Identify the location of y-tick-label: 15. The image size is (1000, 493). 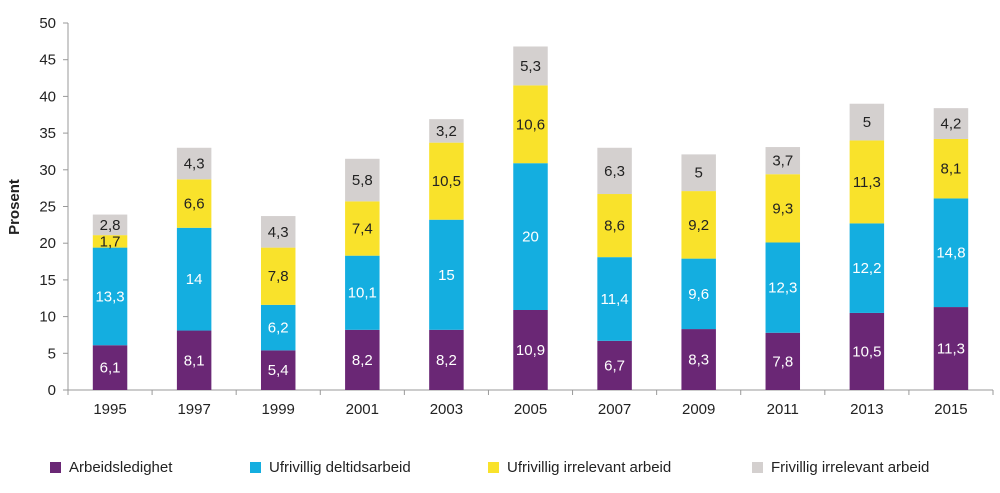
(47, 280).